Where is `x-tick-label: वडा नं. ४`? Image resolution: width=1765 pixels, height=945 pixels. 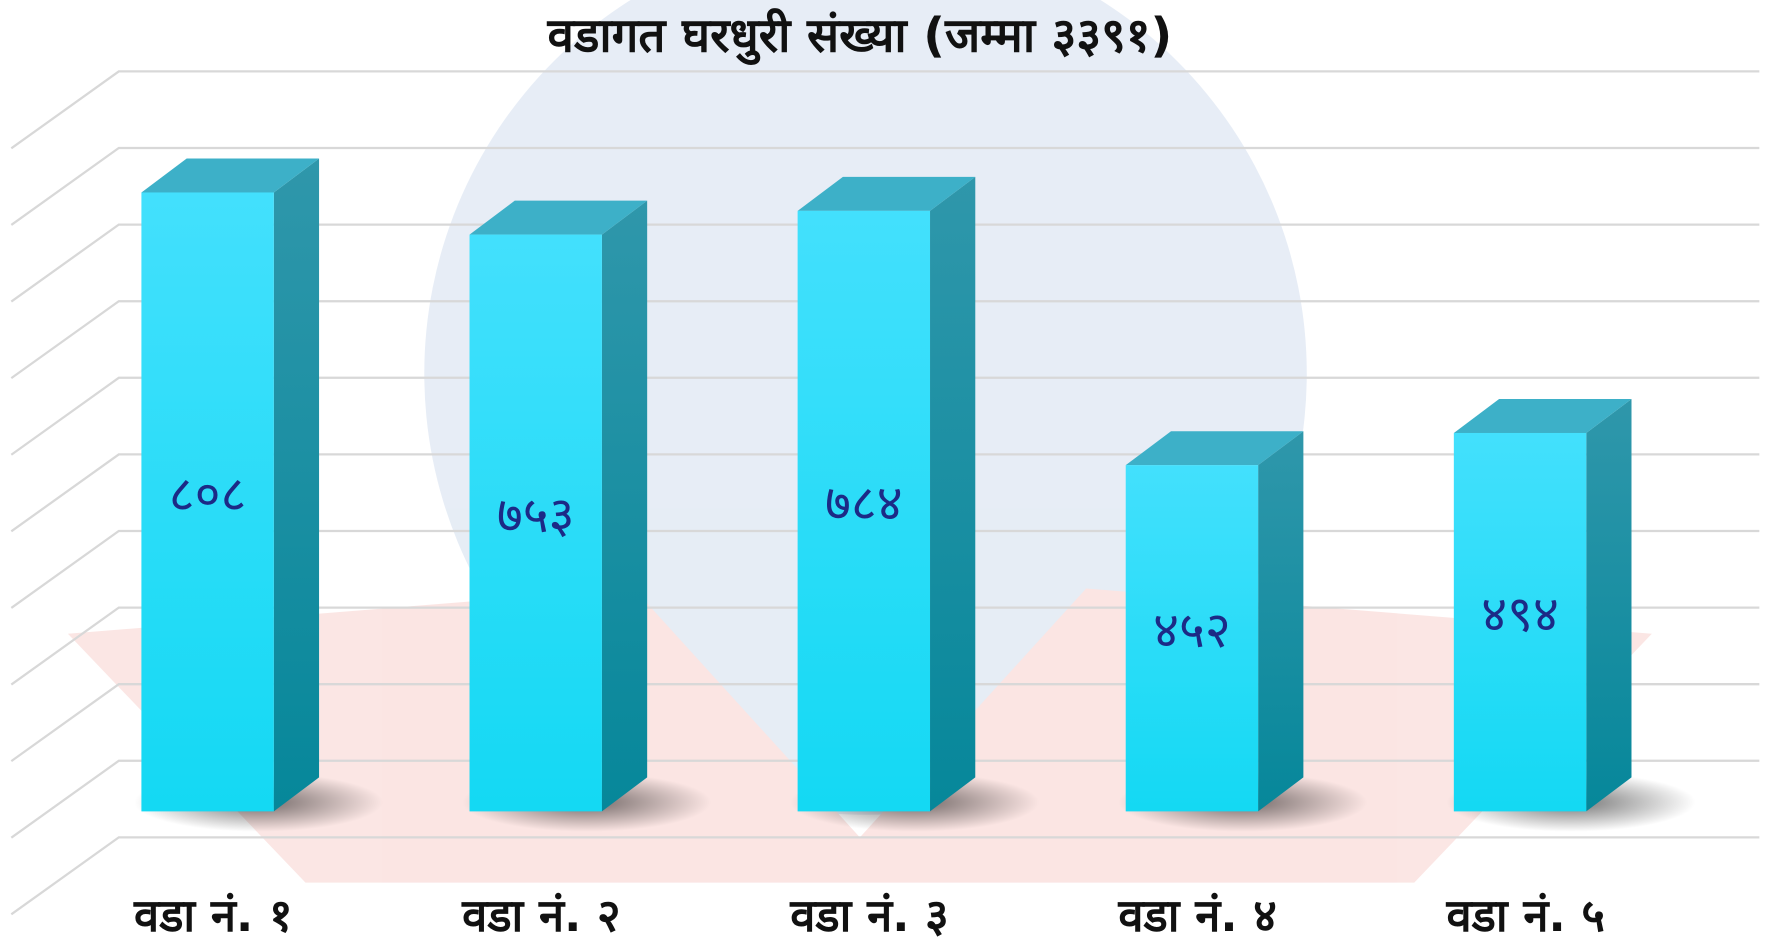
x-tick-label: वडा नं. ४ is located at coordinates (1196, 915).